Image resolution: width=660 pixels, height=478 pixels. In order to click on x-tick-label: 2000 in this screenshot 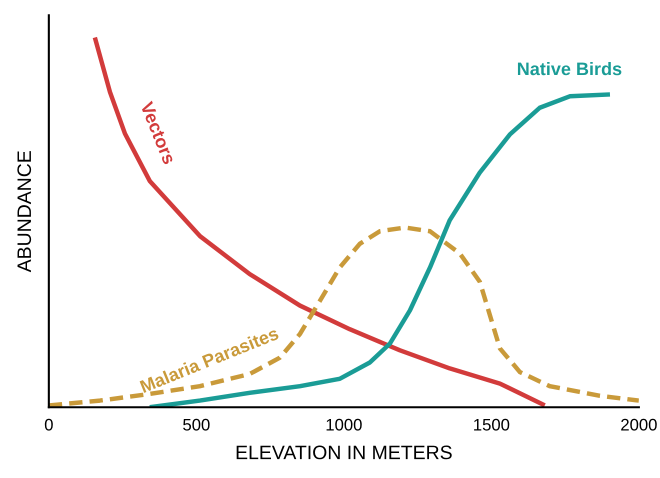, I will do `click(639, 424)`.